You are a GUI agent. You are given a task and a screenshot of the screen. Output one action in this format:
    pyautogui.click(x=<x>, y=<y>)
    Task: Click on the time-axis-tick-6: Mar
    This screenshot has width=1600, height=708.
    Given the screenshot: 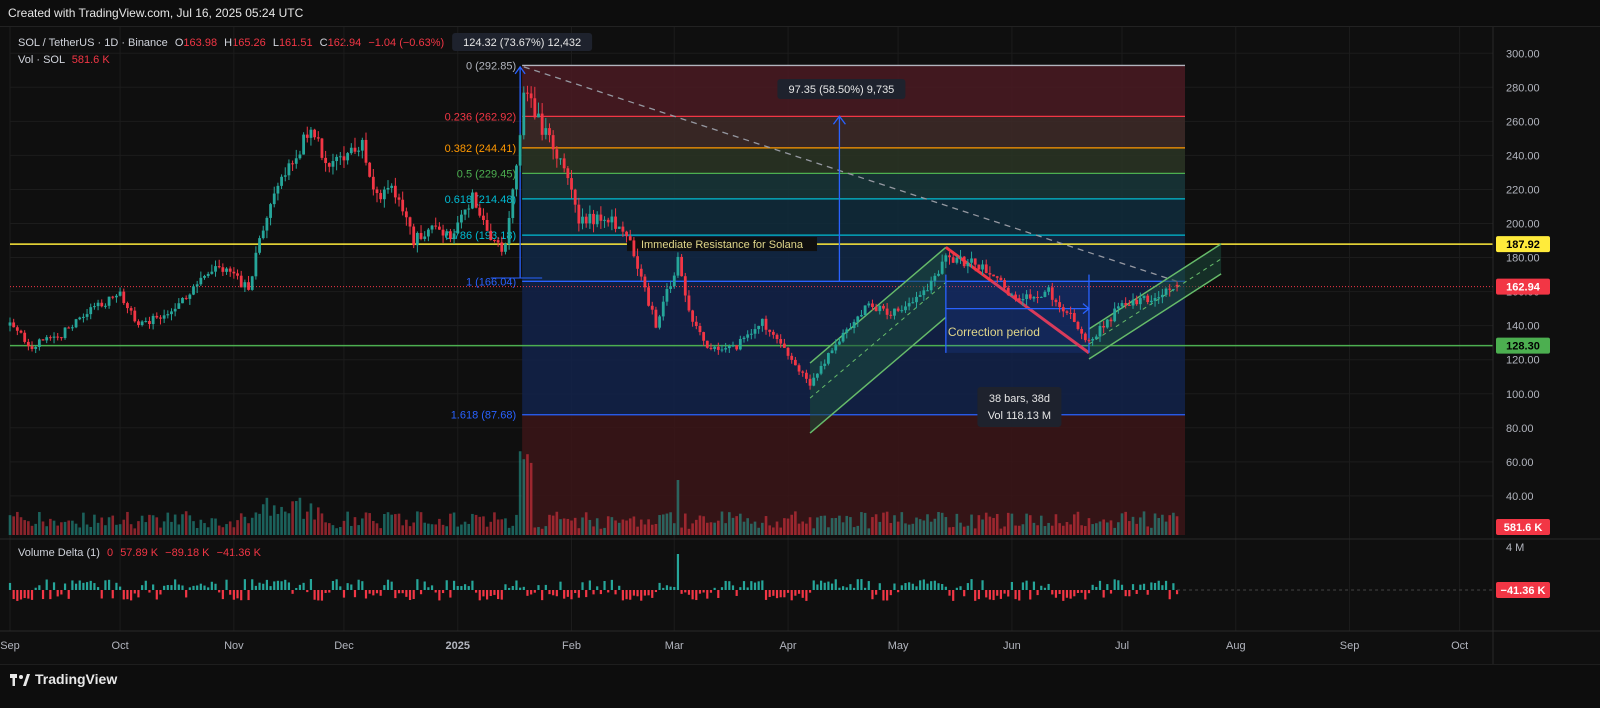 What is the action you would take?
    pyautogui.click(x=674, y=646)
    